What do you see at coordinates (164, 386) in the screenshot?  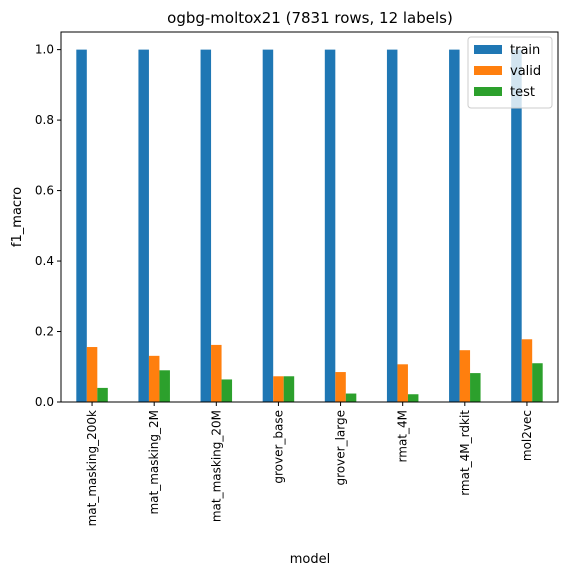 I see `bar-test-mat-masking-2m` at bounding box center [164, 386].